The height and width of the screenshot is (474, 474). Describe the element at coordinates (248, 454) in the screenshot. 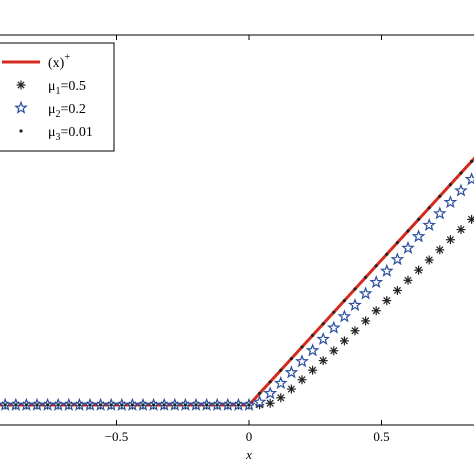

I see `x-axis-label: x` at that location.